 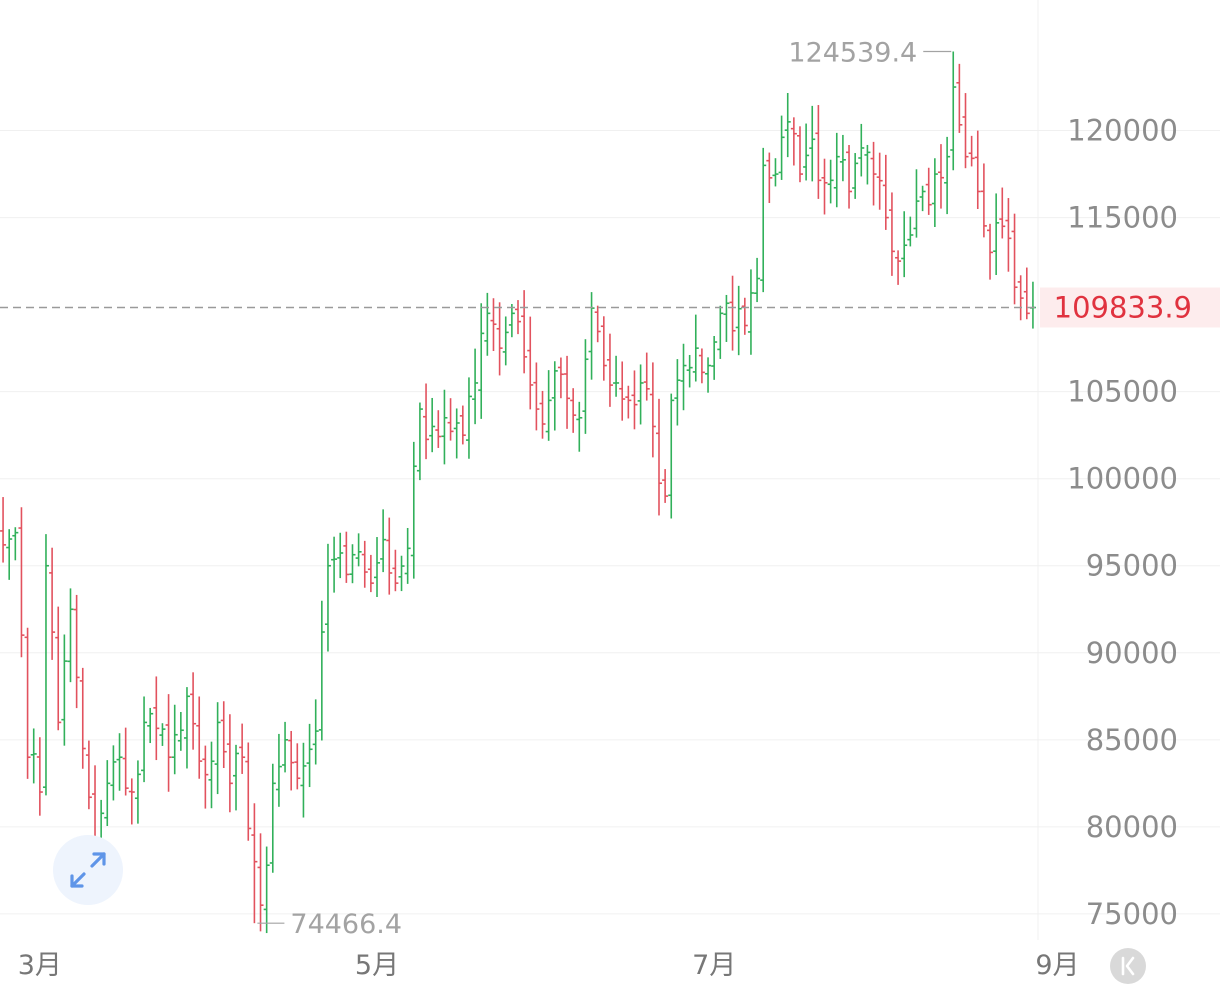 What do you see at coordinates (377, 965) in the screenshot?
I see `x-tick-label-1: 5月` at bounding box center [377, 965].